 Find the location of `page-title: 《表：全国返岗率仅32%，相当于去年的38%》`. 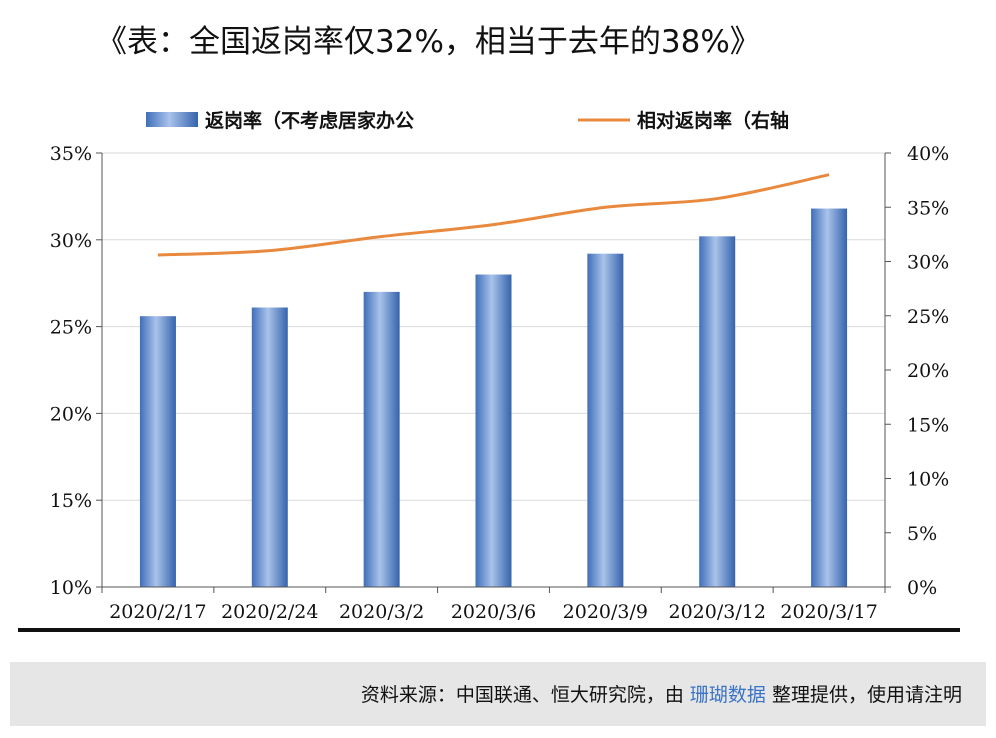

page-title: 《表：全国返岗率仅32%，相当于去年的38%》 is located at coordinates (428, 42).